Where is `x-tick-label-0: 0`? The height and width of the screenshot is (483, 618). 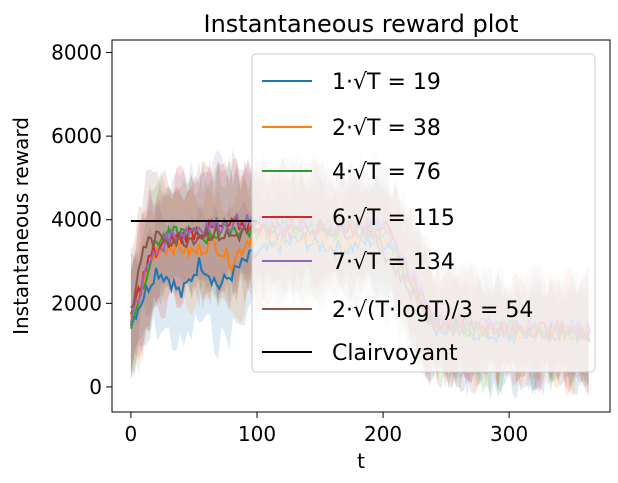 x-tick-label-0: 0 is located at coordinates (131, 434).